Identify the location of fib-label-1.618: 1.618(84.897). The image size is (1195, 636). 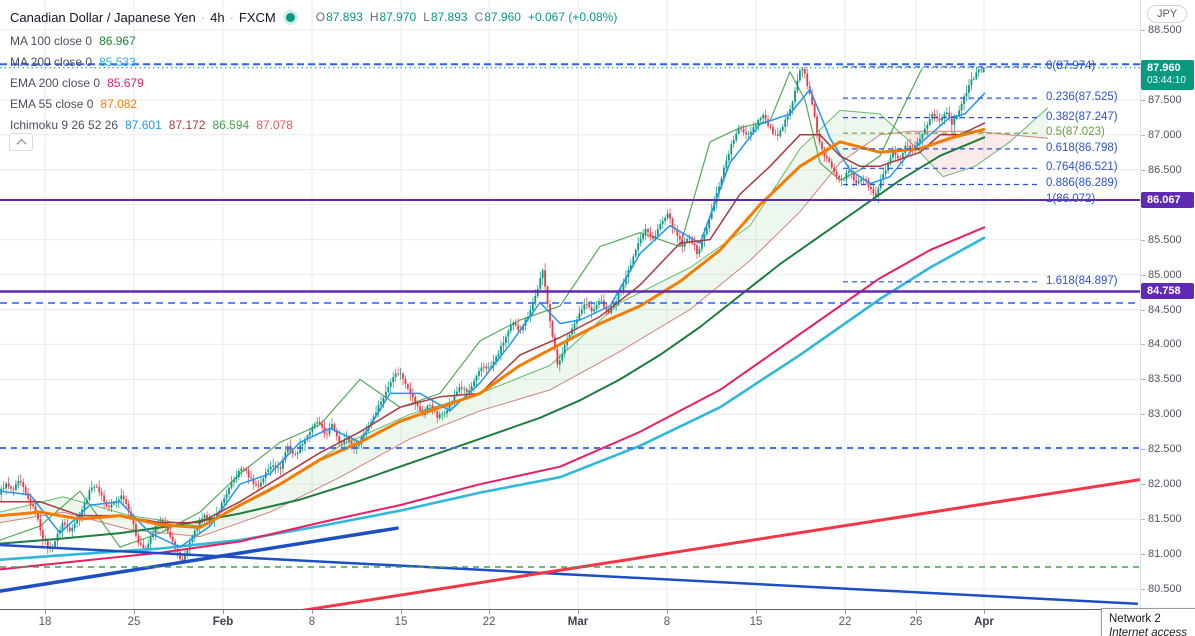
(1082, 280).